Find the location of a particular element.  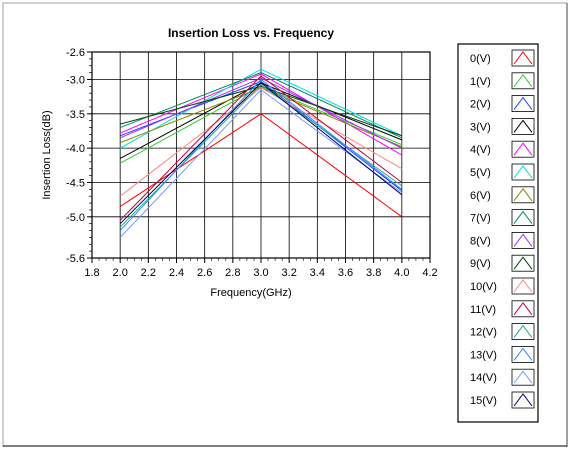

legend-label: 12(V) is located at coordinates (483, 333).